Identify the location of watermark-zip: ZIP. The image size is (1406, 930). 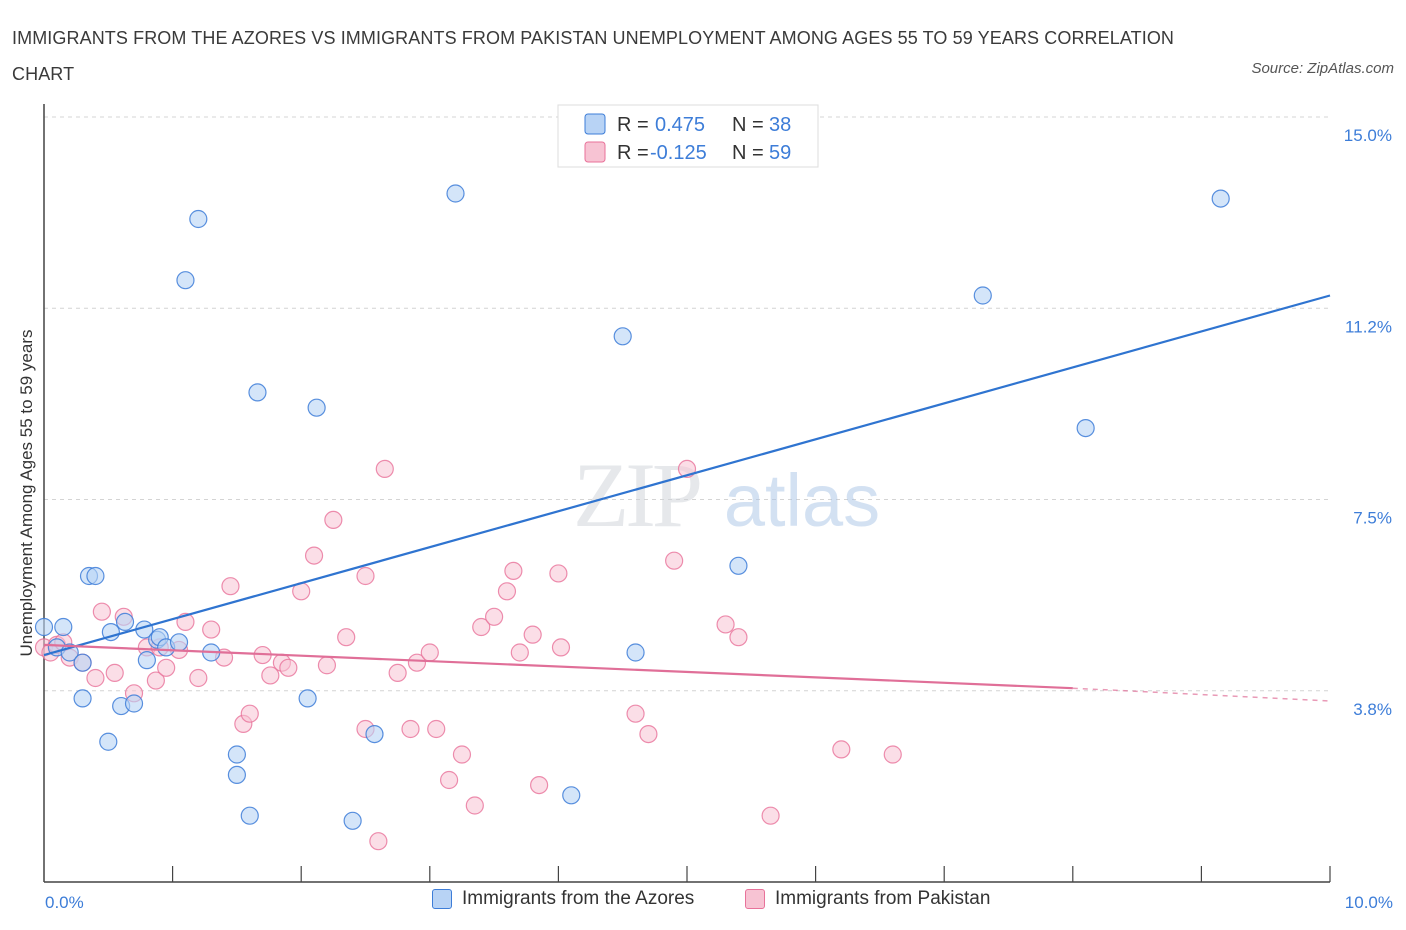
(636, 495).